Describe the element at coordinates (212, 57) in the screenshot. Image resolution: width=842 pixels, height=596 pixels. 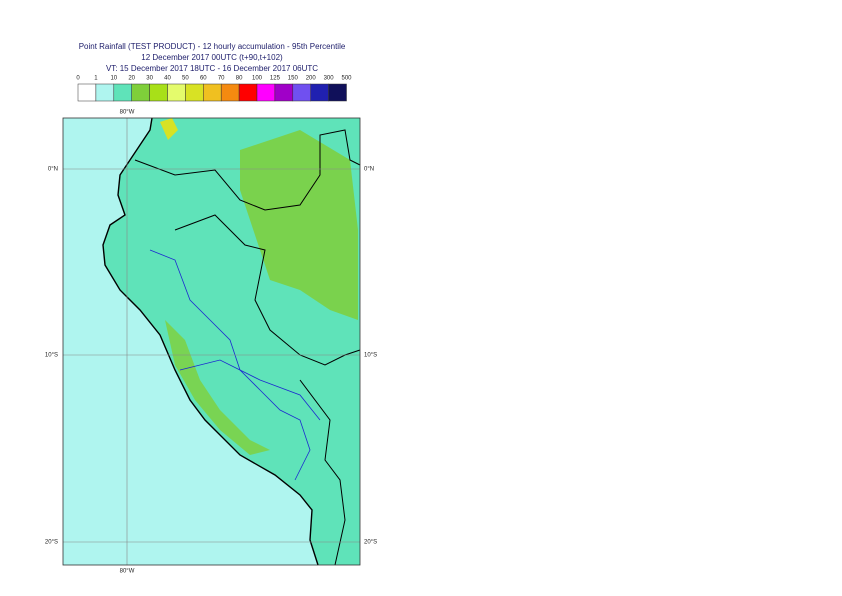
I see `run-time: 12 December 2017 00UTC (t+90,t+102)` at that location.